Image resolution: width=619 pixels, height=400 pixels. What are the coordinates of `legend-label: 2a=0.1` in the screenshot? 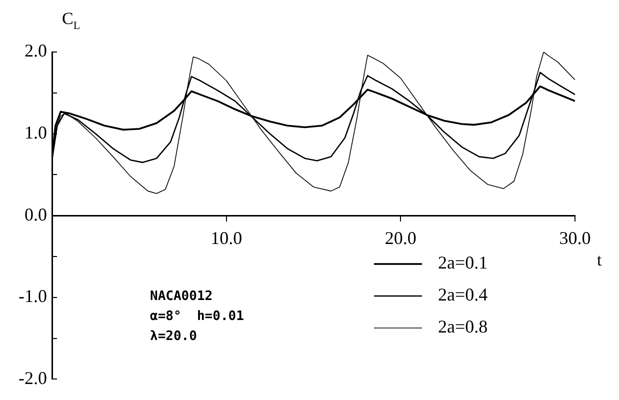 It's located at (463, 262).